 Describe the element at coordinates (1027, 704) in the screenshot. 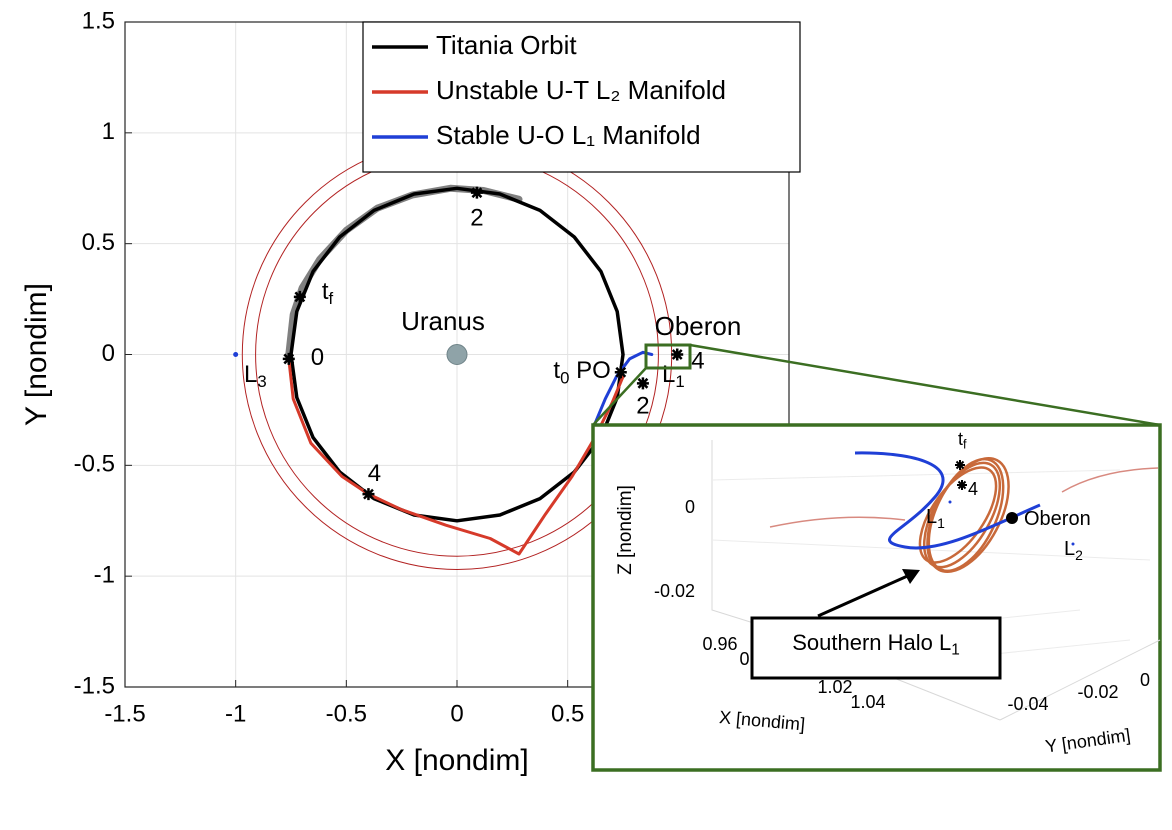

I see `inset-y-tick: -0.04` at that location.